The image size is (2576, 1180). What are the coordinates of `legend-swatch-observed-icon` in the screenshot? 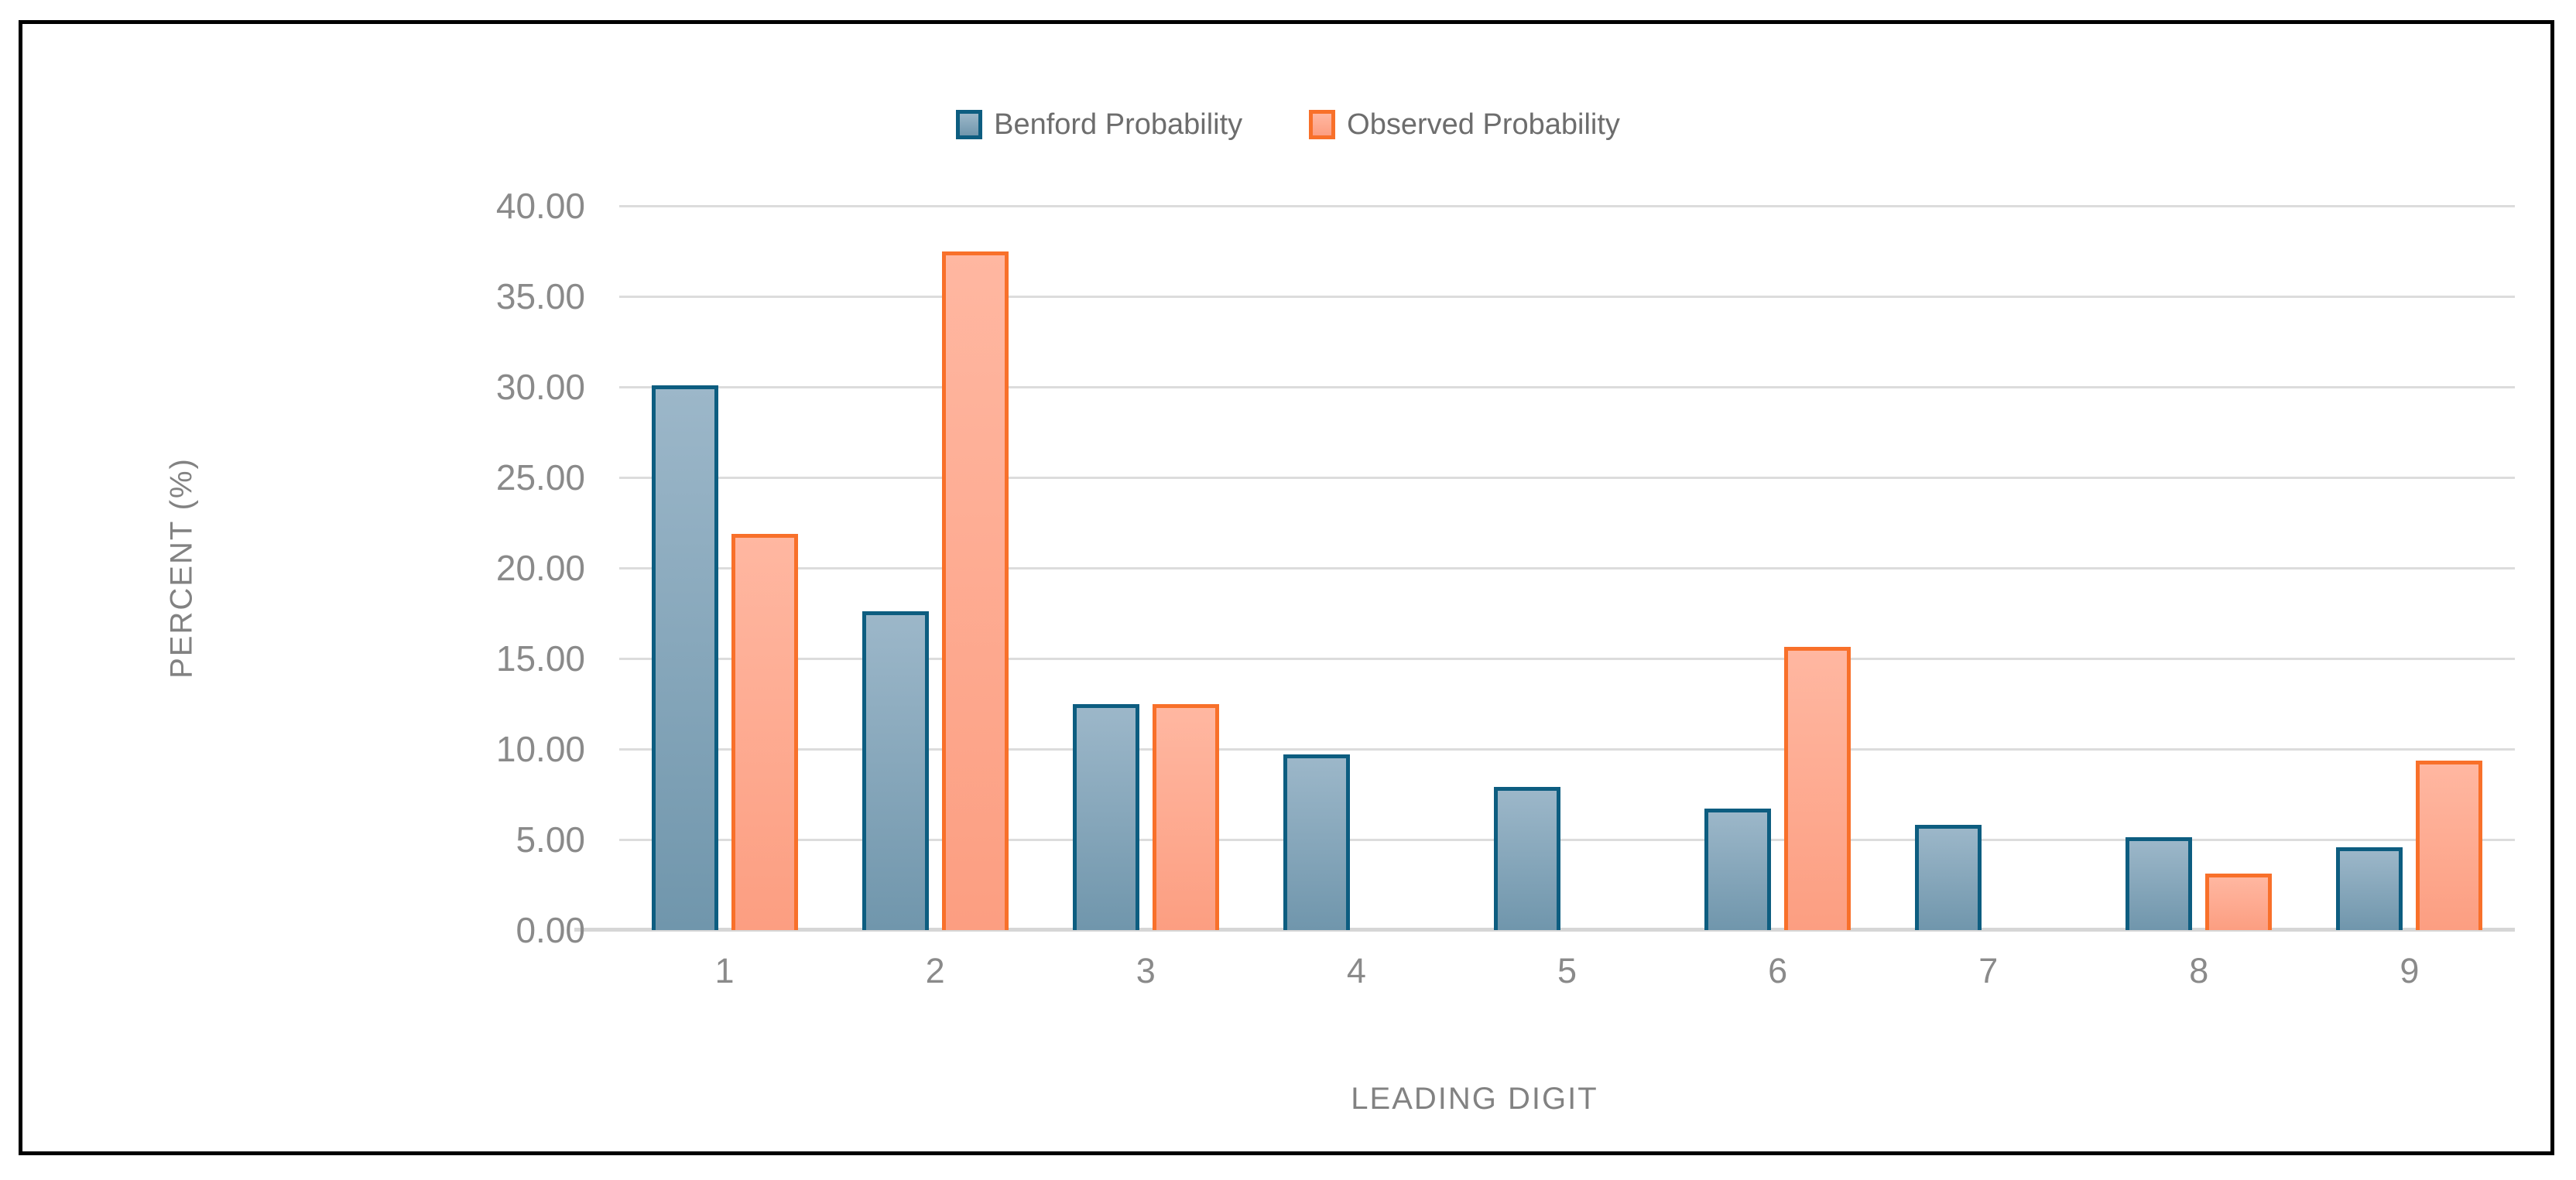 It's located at (1323, 125).